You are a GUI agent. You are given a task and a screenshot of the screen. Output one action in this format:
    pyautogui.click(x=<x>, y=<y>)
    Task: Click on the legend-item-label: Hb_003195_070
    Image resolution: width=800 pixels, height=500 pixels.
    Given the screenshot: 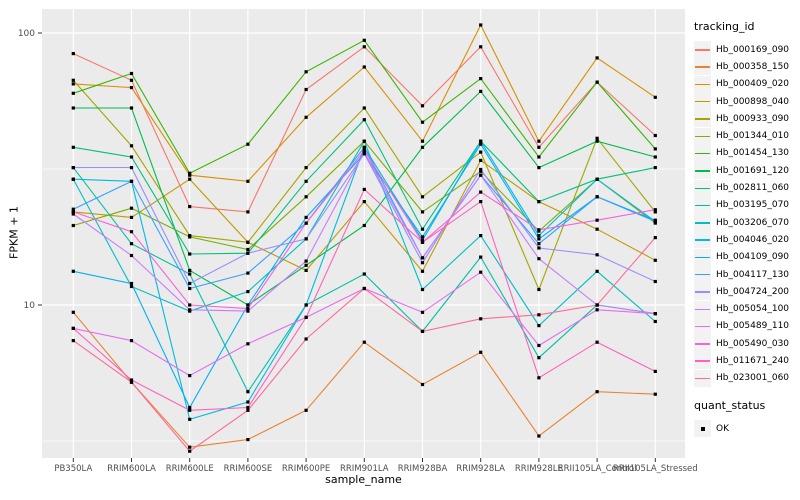 What is the action you would take?
    pyautogui.click(x=753, y=205)
    